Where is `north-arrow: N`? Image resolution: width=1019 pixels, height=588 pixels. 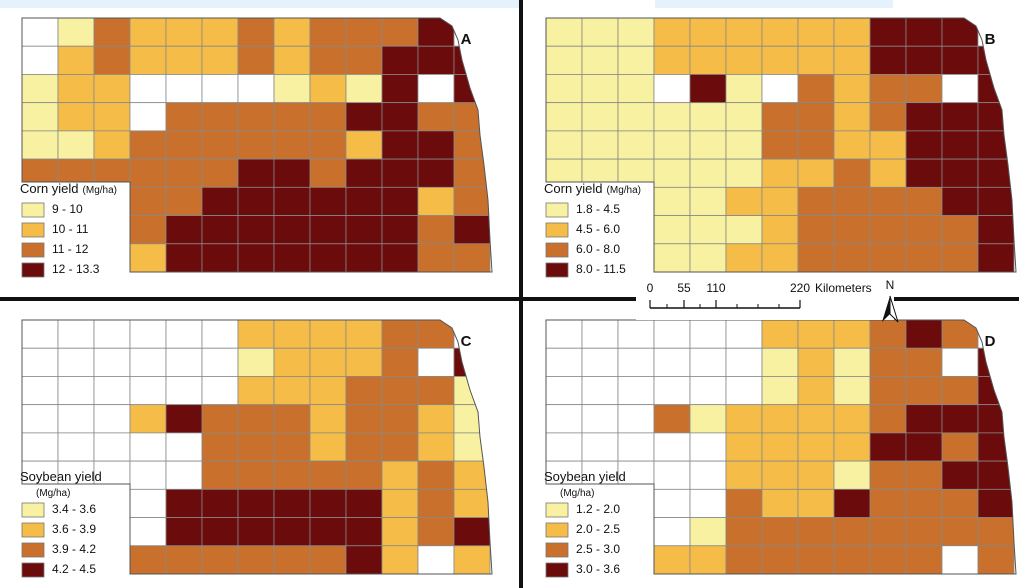 north-arrow: N is located at coordinates (890, 300).